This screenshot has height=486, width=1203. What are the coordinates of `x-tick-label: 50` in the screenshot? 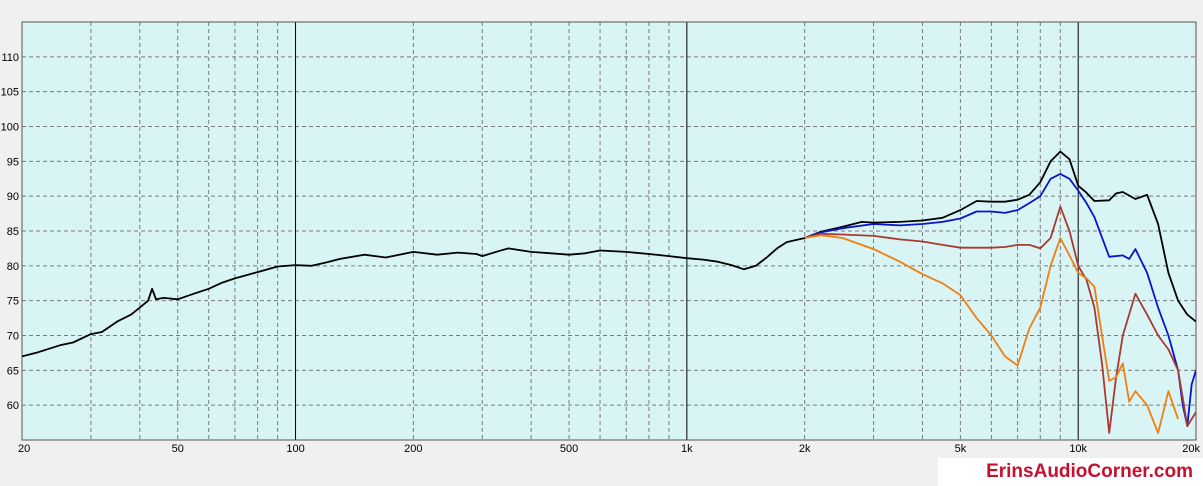 It's located at (178, 449).